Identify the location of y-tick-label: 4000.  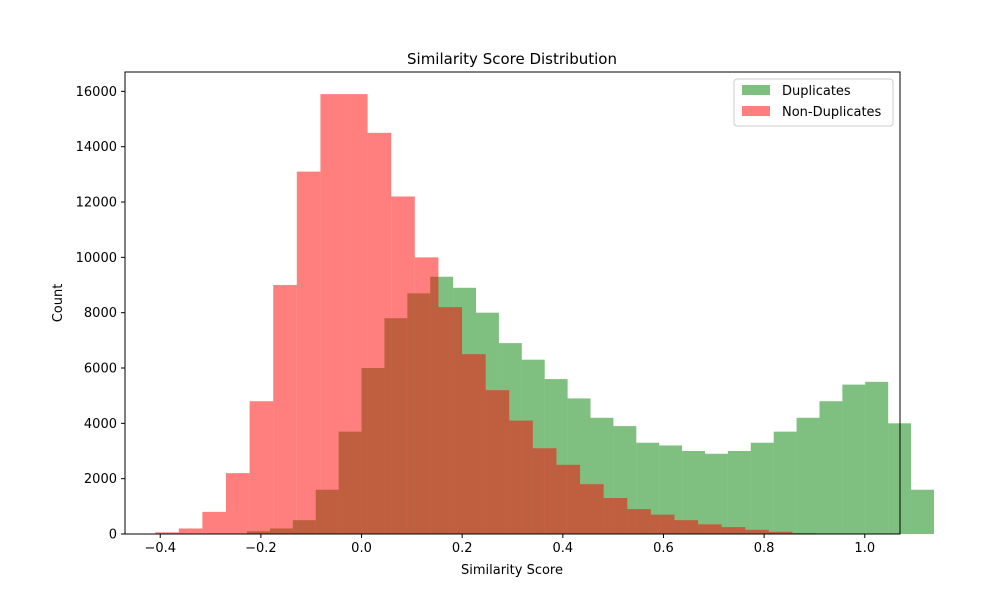
(100, 424).